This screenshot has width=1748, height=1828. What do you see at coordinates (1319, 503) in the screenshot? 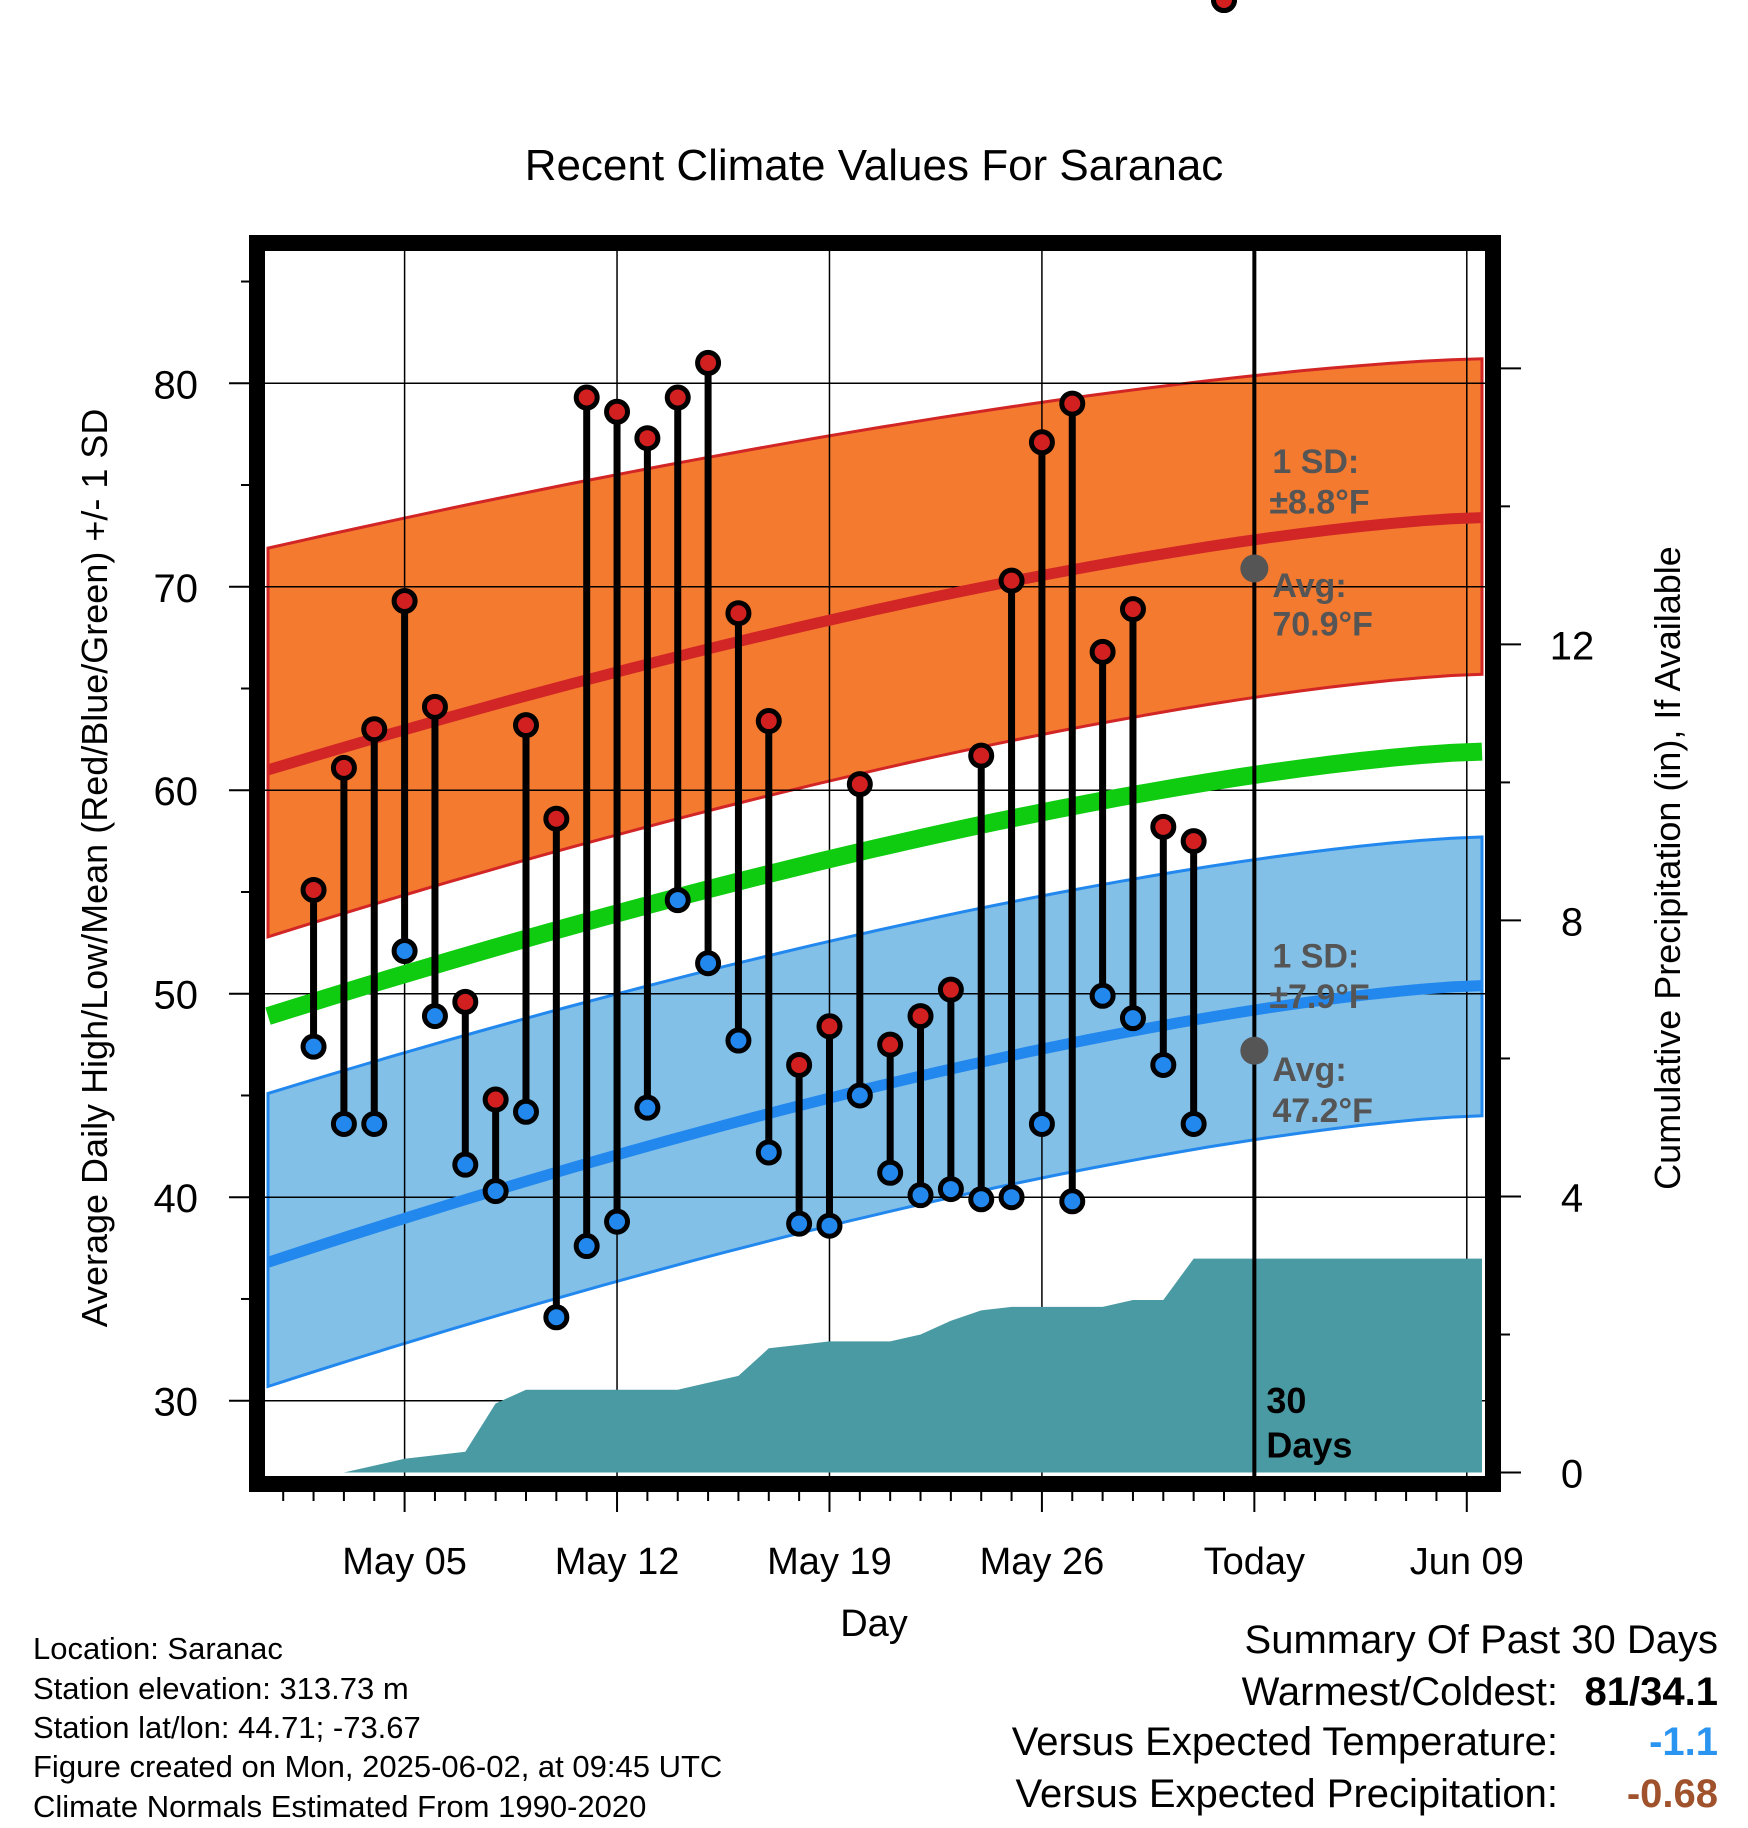
I see `high-sd-value: ±8.8°F` at bounding box center [1319, 503].